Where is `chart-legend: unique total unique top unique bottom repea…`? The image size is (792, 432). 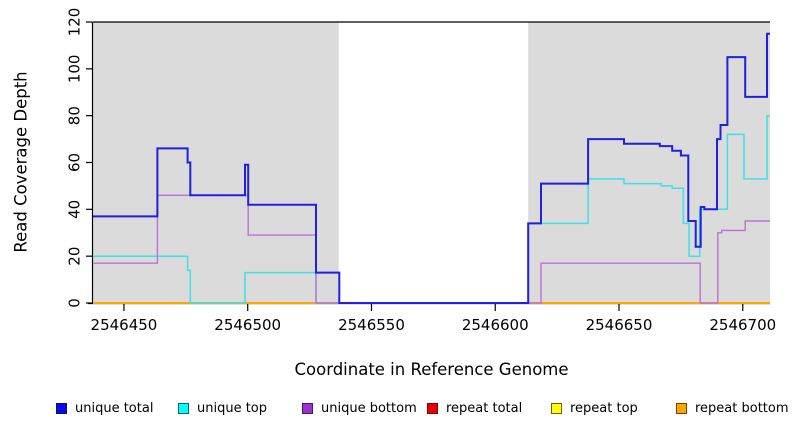
chart-legend: unique total unique top unique bottom repea… is located at coordinates (396, 410).